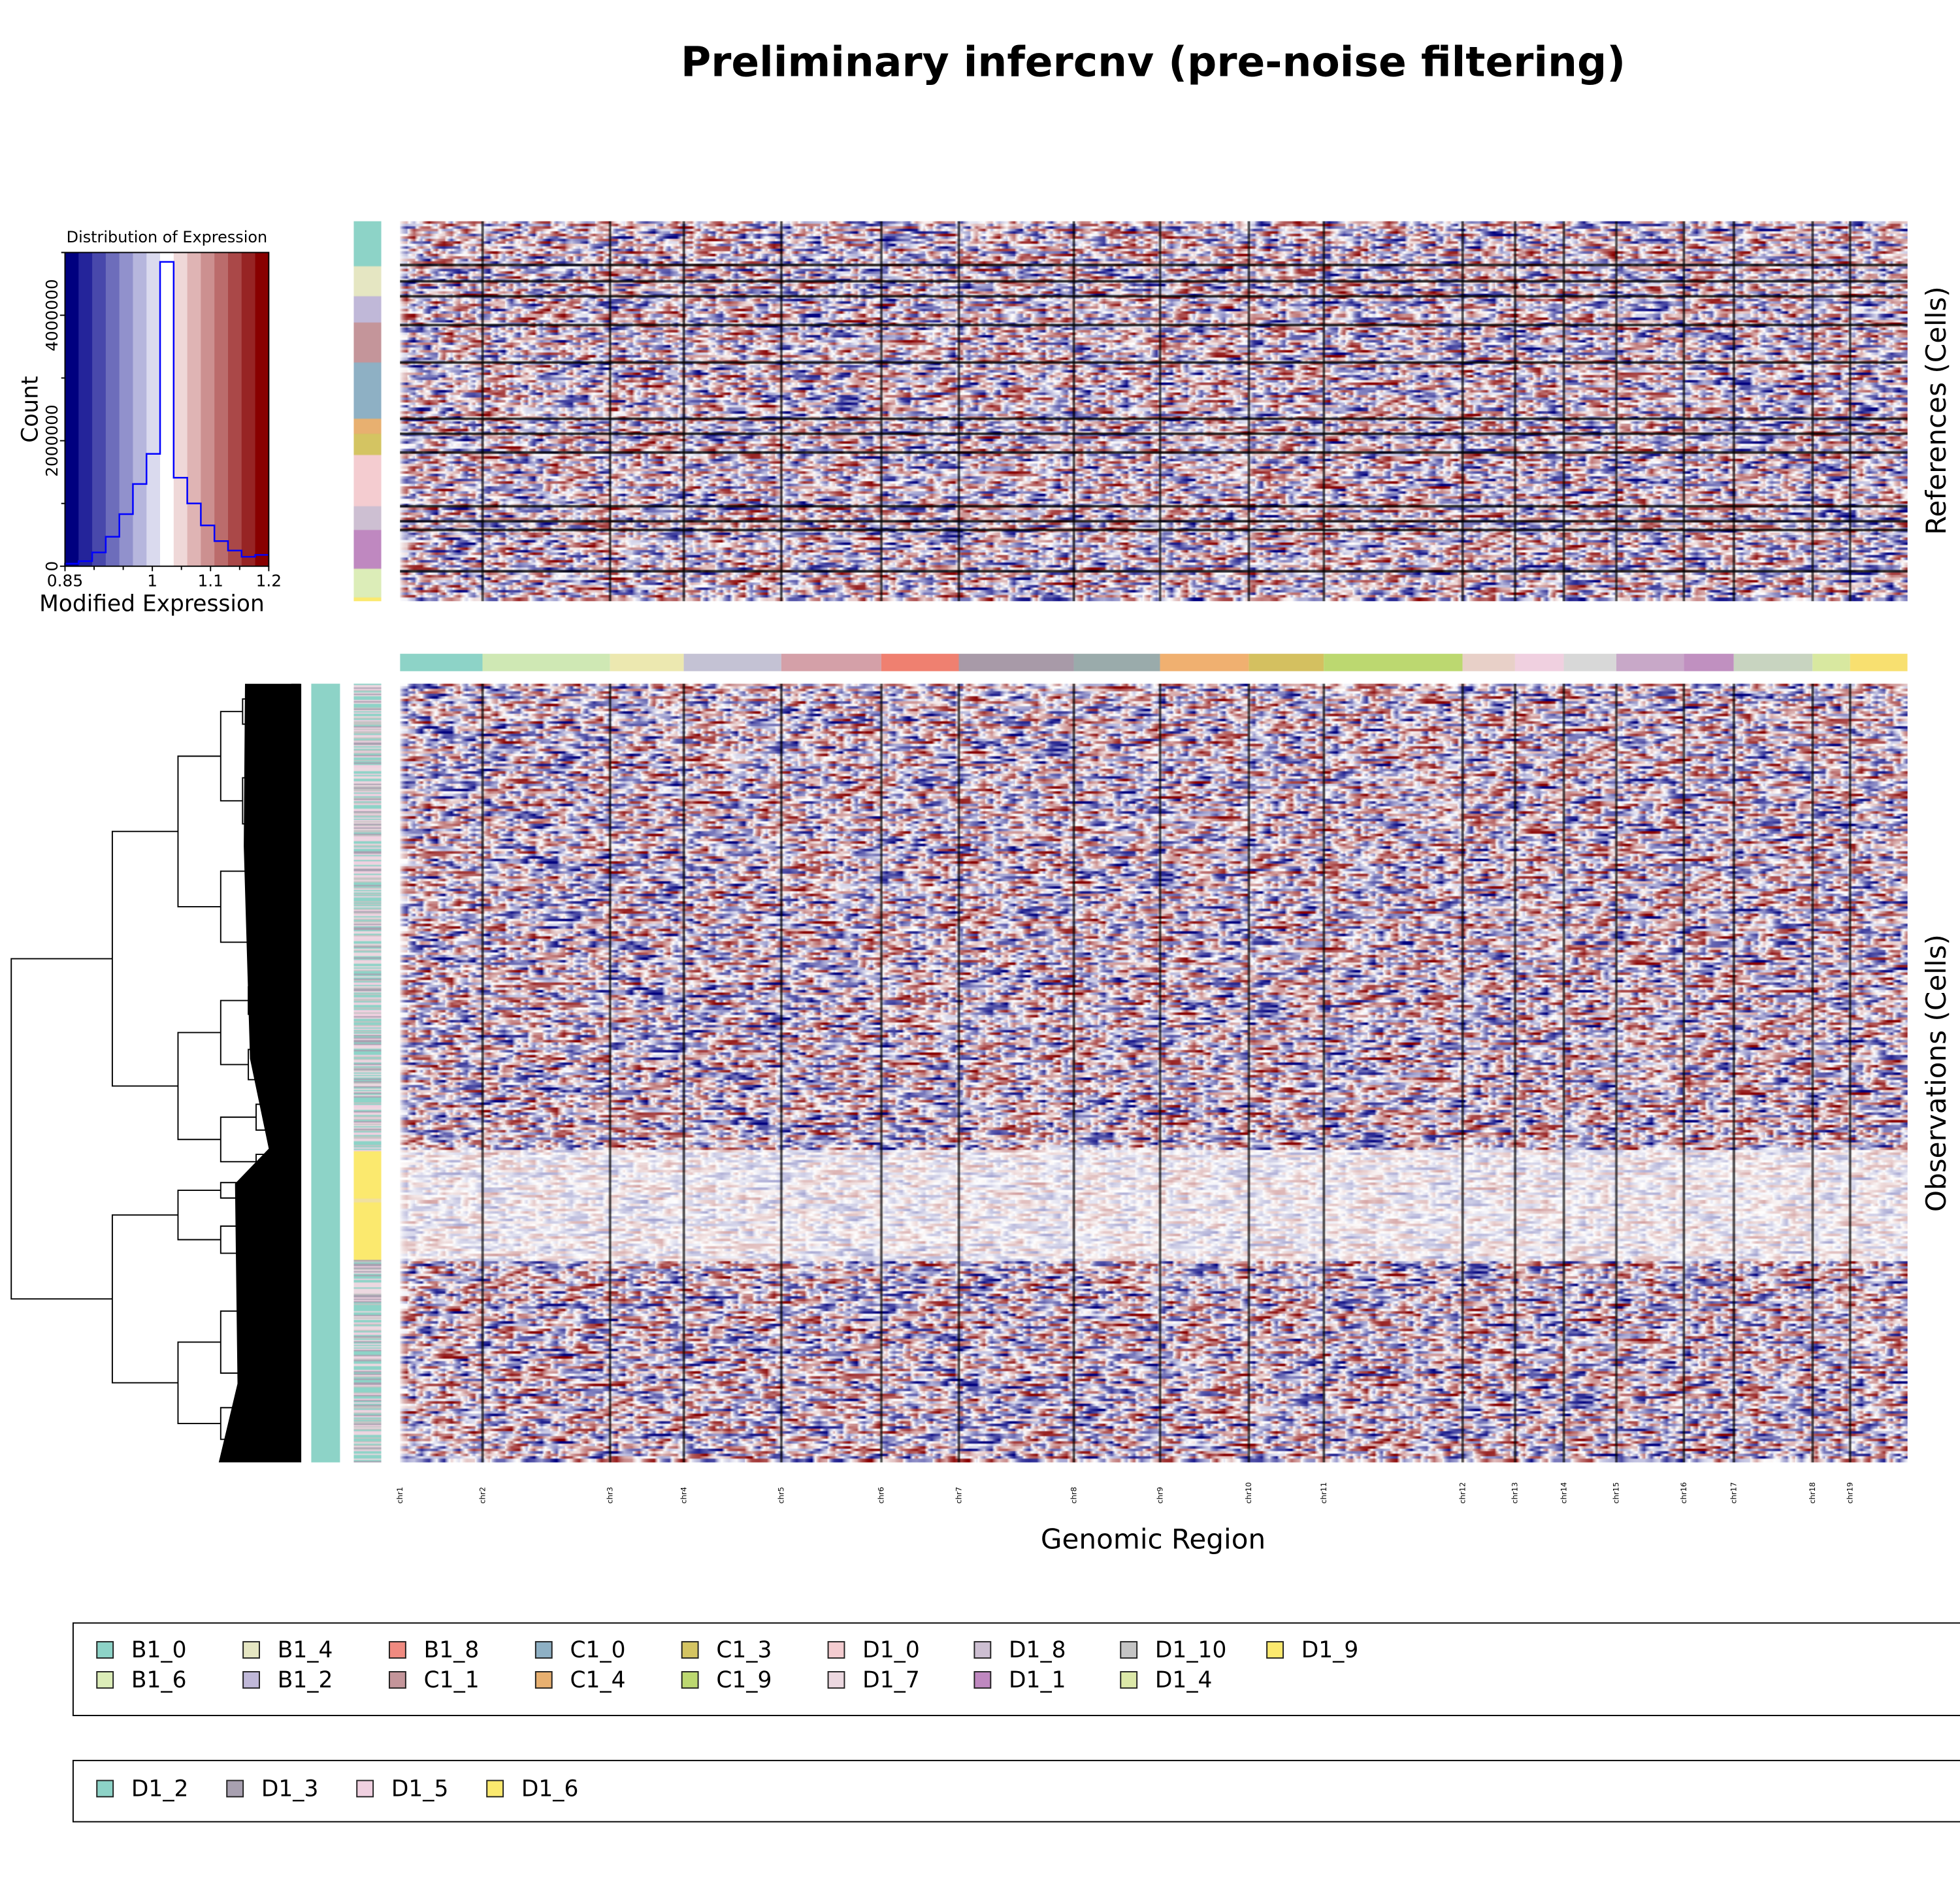  What do you see at coordinates (1153, 1541) in the screenshot?
I see `x-axis-label: Genomic Region` at bounding box center [1153, 1541].